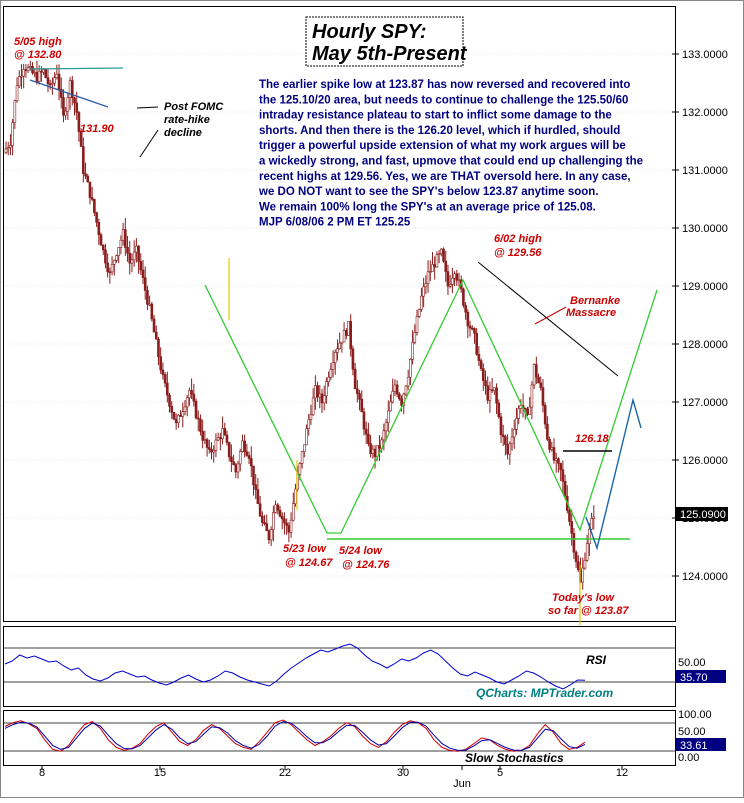 The height and width of the screenshot is (803, 744). I want to click on stoch-panel, so click(339, 738).